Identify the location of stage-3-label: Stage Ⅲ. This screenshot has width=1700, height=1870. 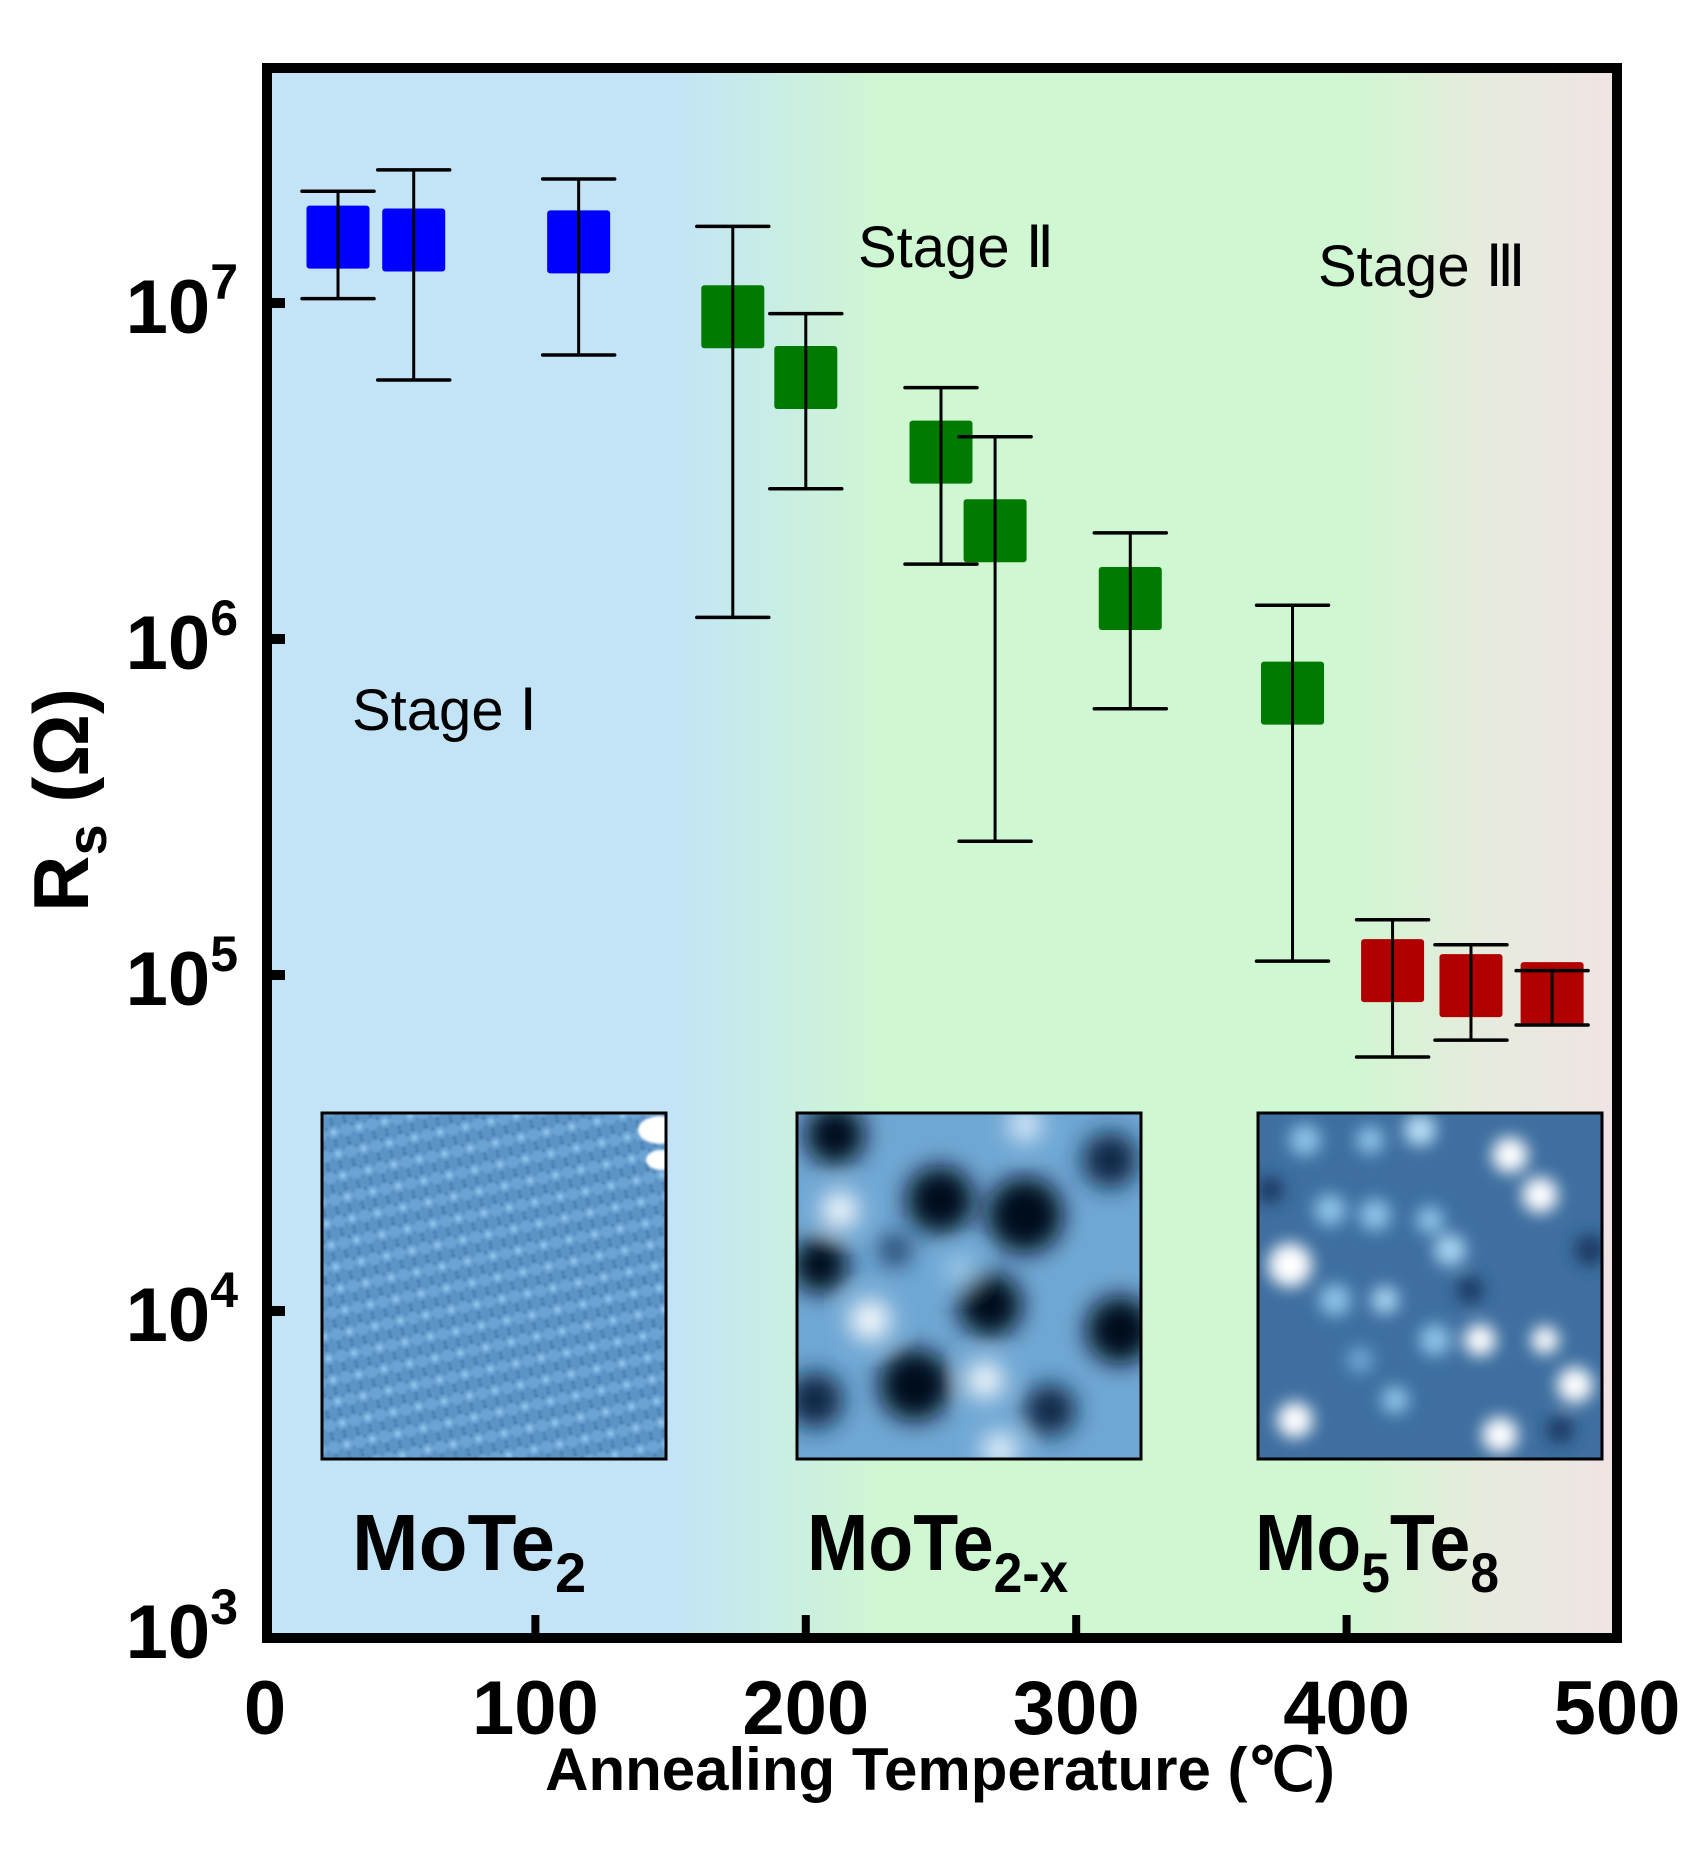
(1422, 266).